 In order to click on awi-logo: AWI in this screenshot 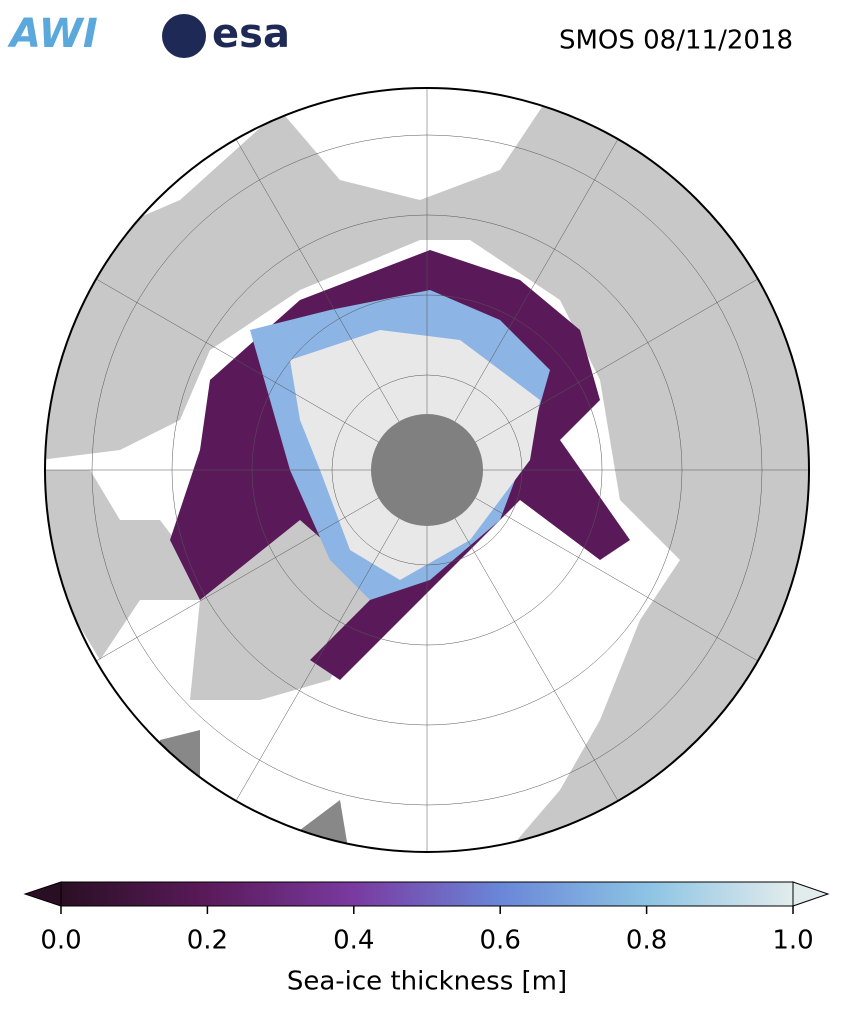, I will do `click(52, 34)`.